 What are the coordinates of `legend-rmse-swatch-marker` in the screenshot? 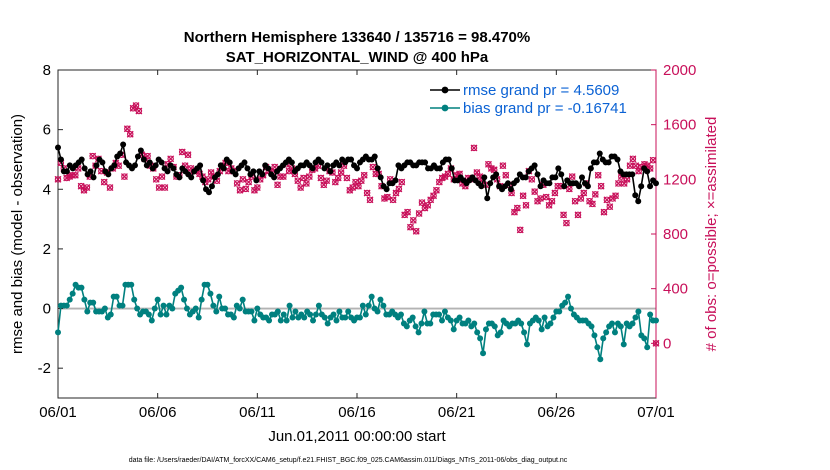 It's located at (445, 90).